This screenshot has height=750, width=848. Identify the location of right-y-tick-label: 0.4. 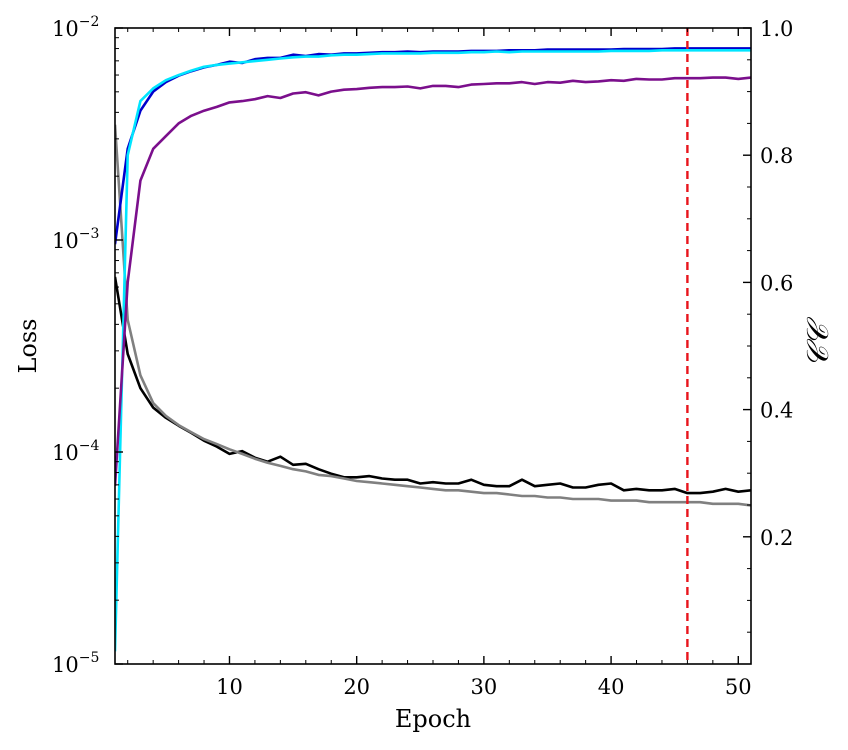
(776, 411).